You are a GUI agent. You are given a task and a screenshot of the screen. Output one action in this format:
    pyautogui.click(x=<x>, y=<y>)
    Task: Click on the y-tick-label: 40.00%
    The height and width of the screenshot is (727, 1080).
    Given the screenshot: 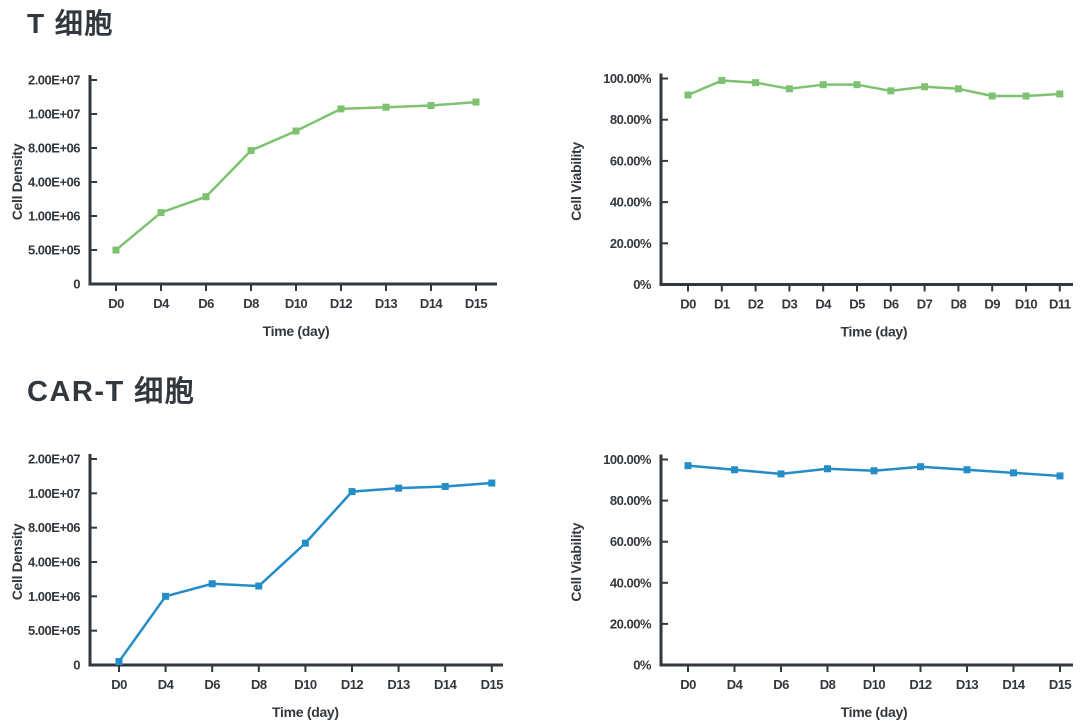 What is the action you would take?
    pyautogui.click(x=631, y=582)
    